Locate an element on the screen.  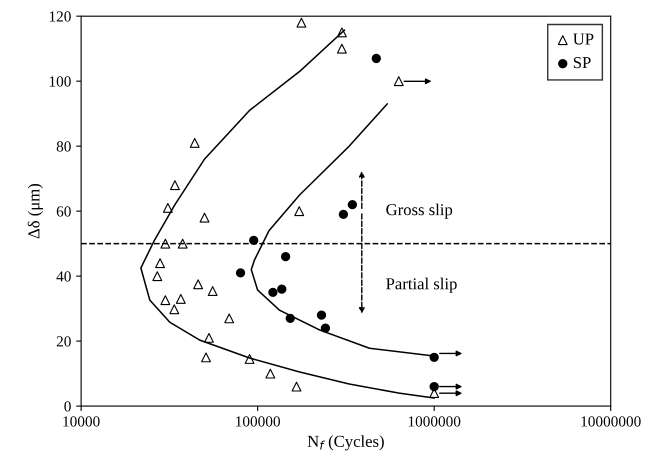
y-axis-title: Δδ (μm) is located at coordinates (35, 211).